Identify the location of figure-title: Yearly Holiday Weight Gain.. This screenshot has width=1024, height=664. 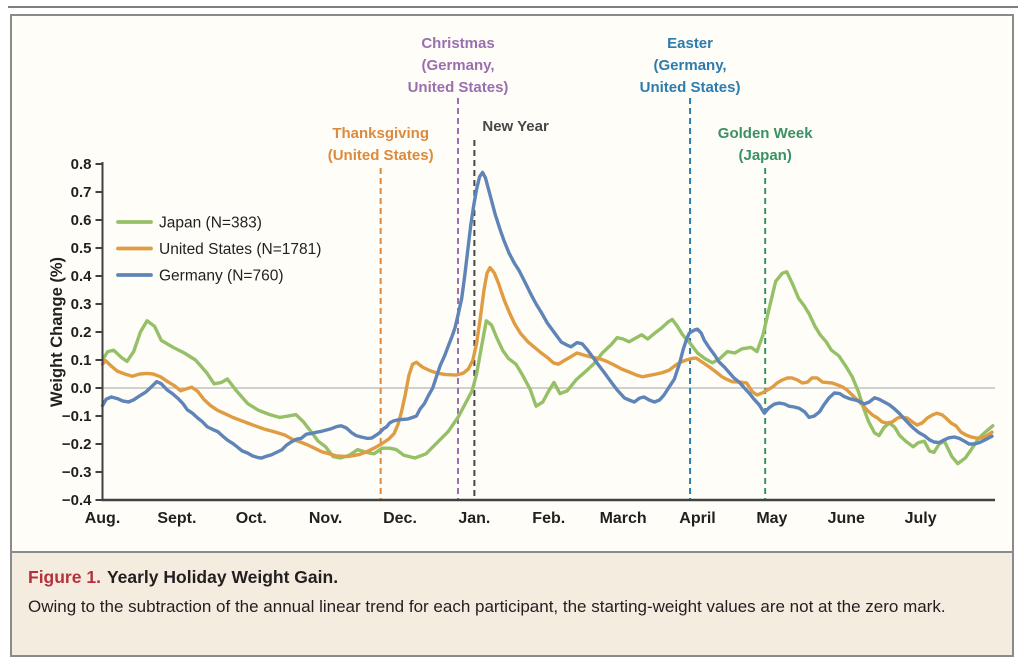
(222, 577).